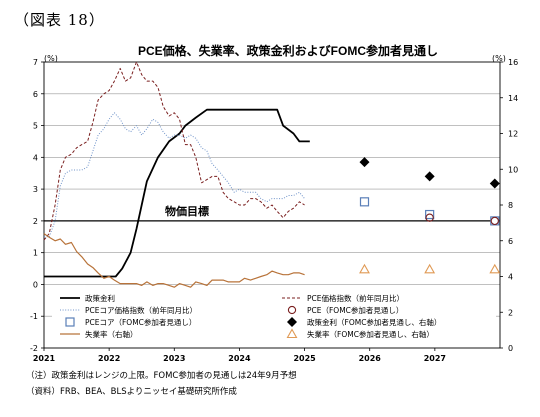  What do you see at coordinates (304, 358) in the screenshot?
I see `x-tick-label: 2025` at bounding box center [304, 358].